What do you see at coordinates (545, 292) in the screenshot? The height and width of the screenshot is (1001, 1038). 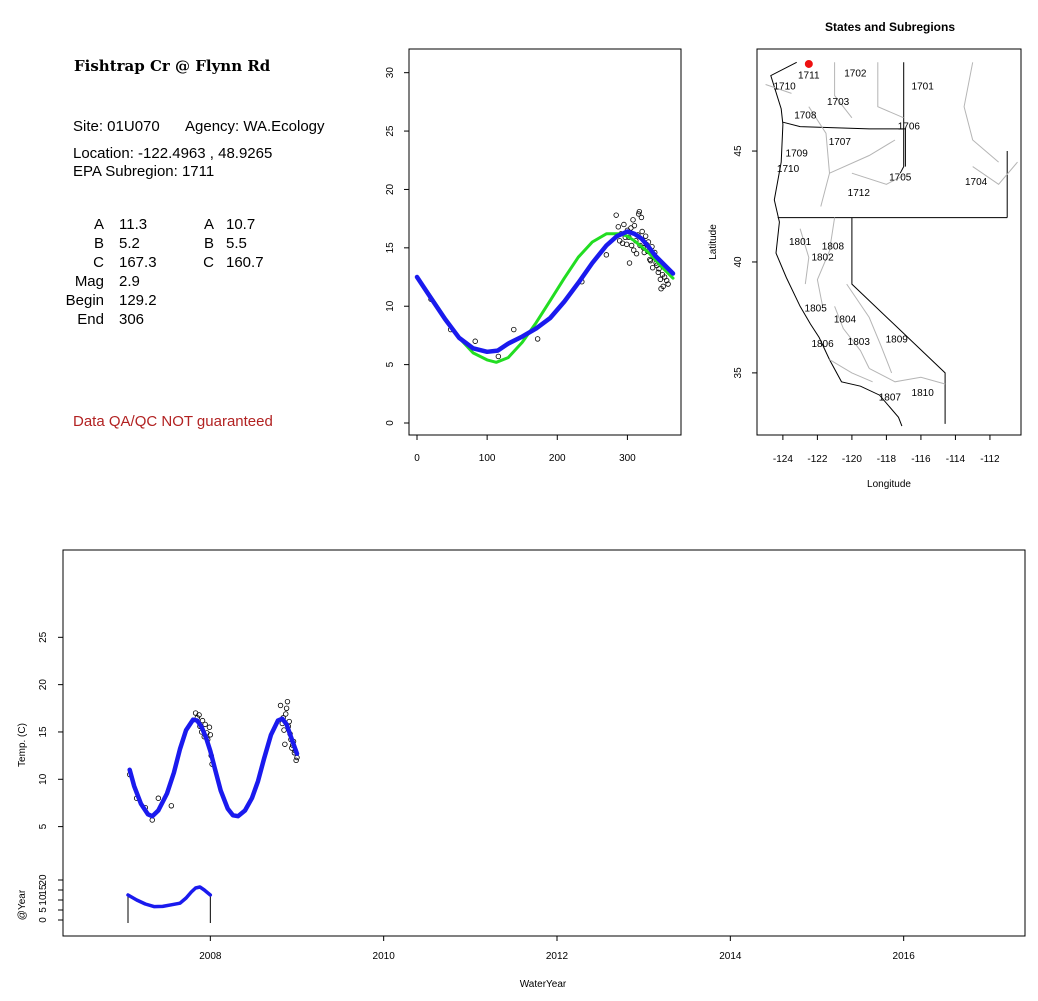 I see `smooth-fit-line` at bounding box center [545, 292].